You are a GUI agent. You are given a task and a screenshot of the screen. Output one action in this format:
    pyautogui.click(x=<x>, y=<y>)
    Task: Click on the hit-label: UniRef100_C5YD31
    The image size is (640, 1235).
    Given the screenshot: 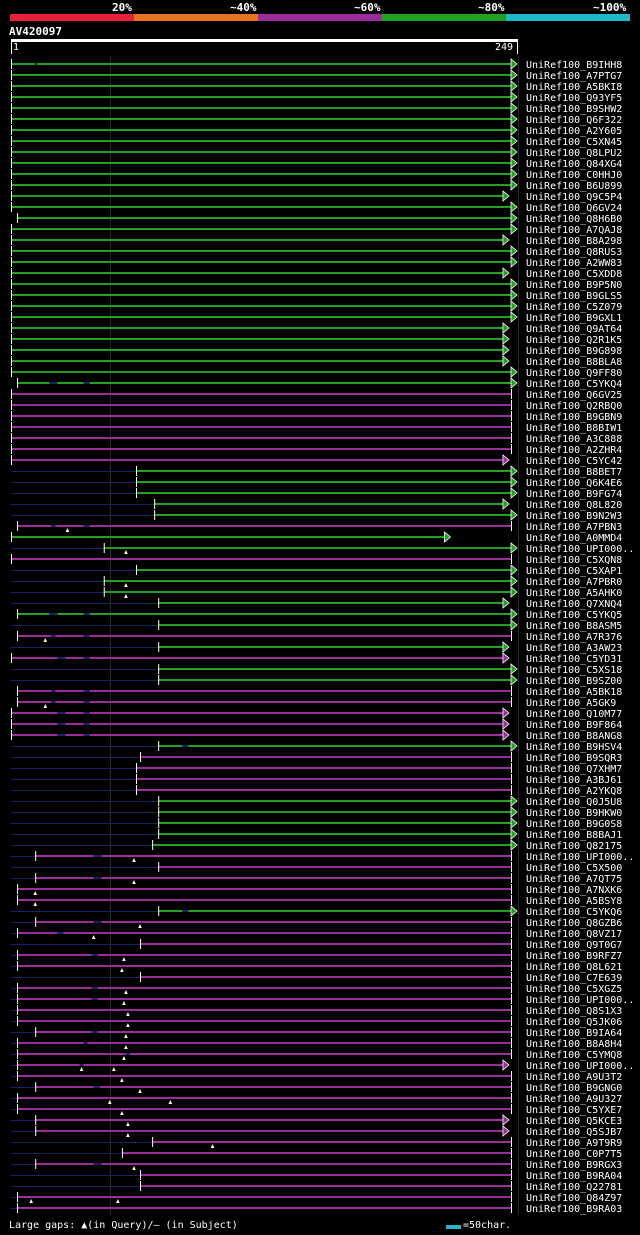 What is the action you would take?
    pyautogui.click(x=574, y=659)
    